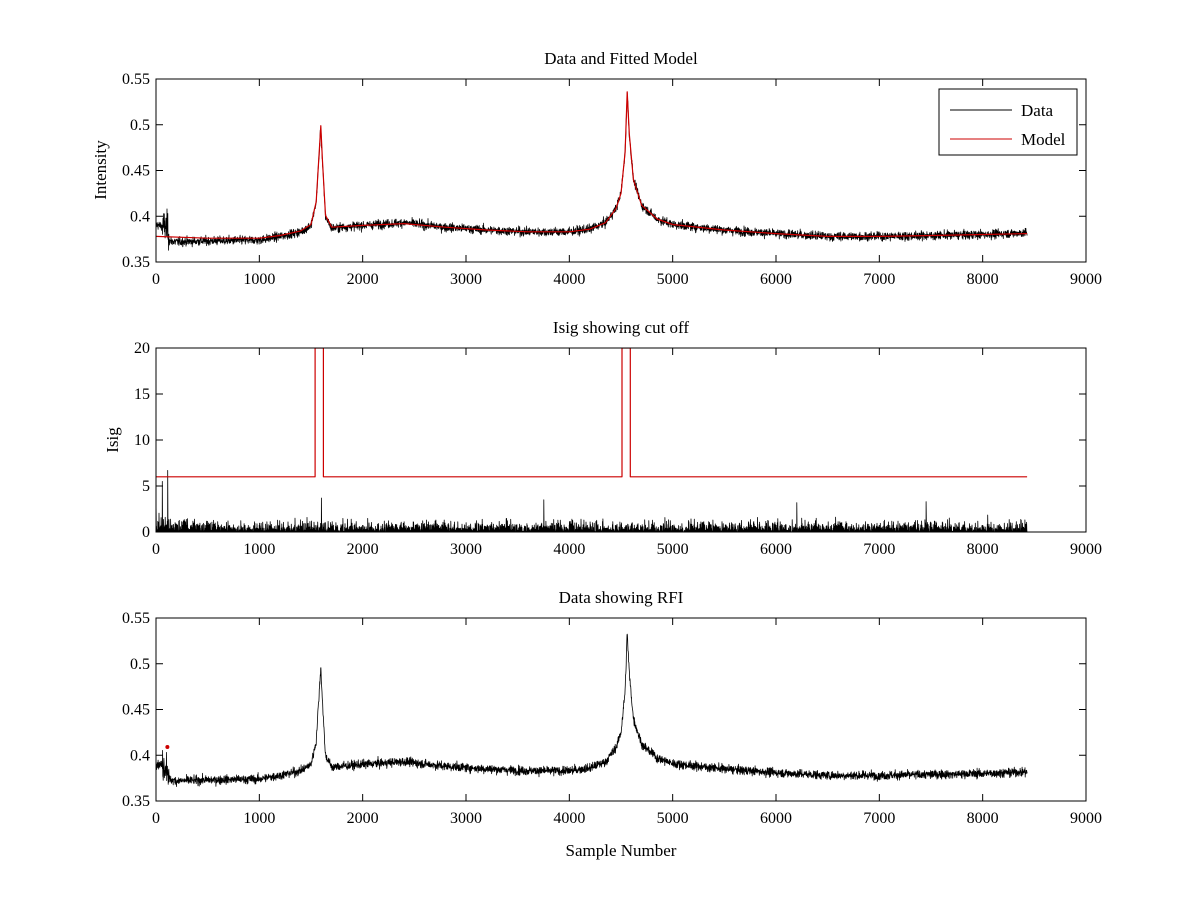 The image size is (1200, 900). What do you see at coordinates (1037, 110) in the screenshot?
I see `legend-label-data: Data` at bounding box center [1037, 110].